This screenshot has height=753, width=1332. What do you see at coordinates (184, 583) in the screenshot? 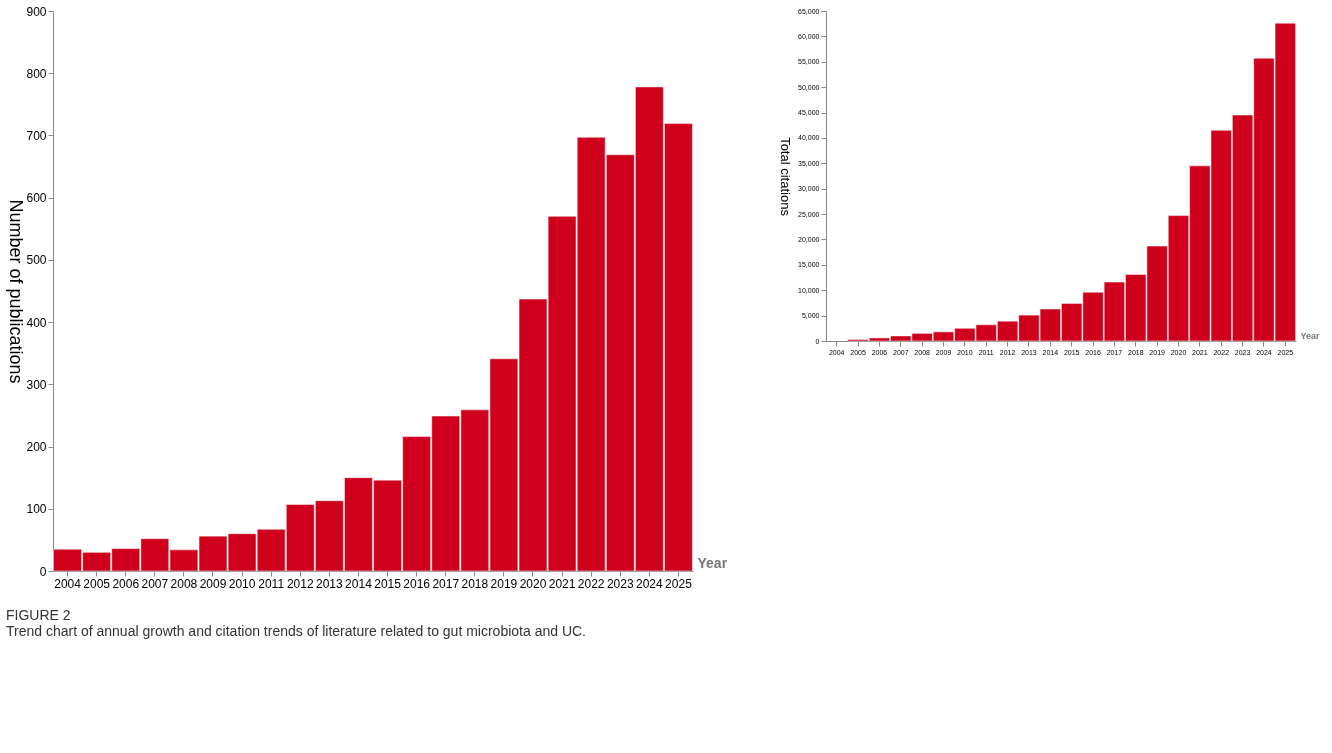
I see `x-tick-label: 2008` at bounding box center [184, 583].